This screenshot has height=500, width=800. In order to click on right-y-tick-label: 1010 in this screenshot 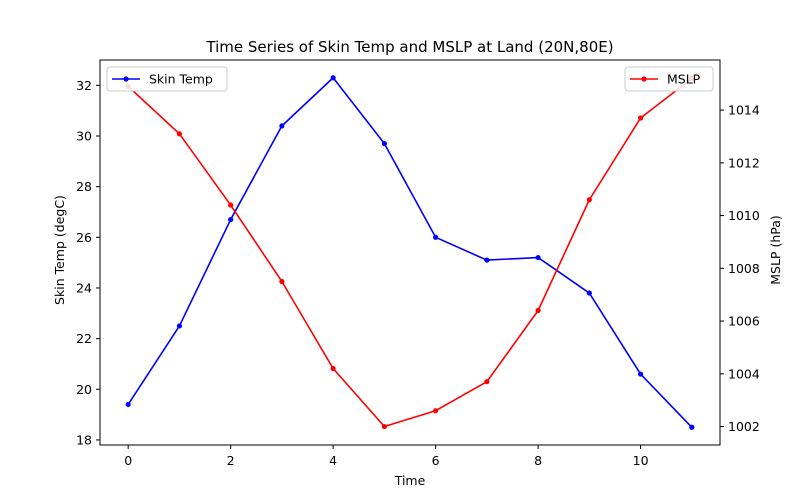, I will do `click(744, 215)`.